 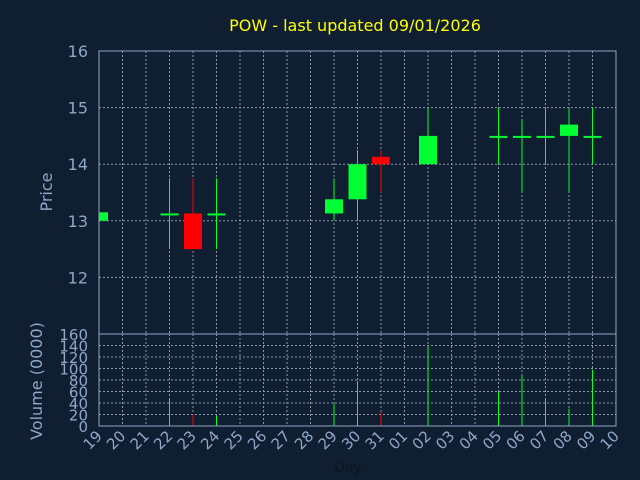 I want to click on price-tick-label: 15, so click(x=78, y=108).